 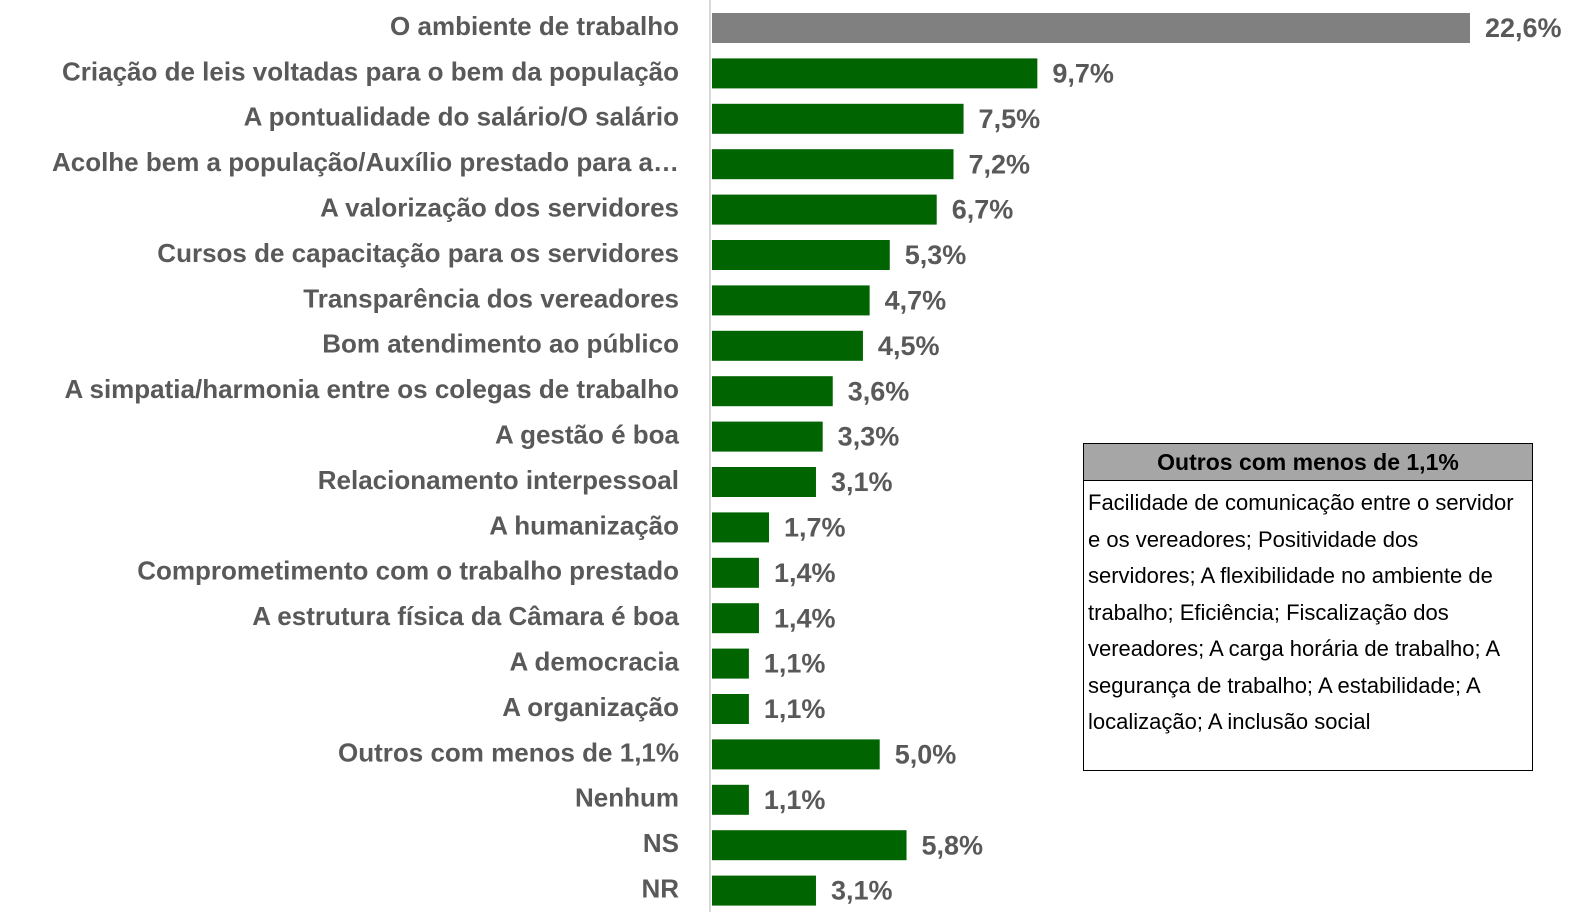 I want to click on value-label: 3,3%, so click(x=869, y=437).